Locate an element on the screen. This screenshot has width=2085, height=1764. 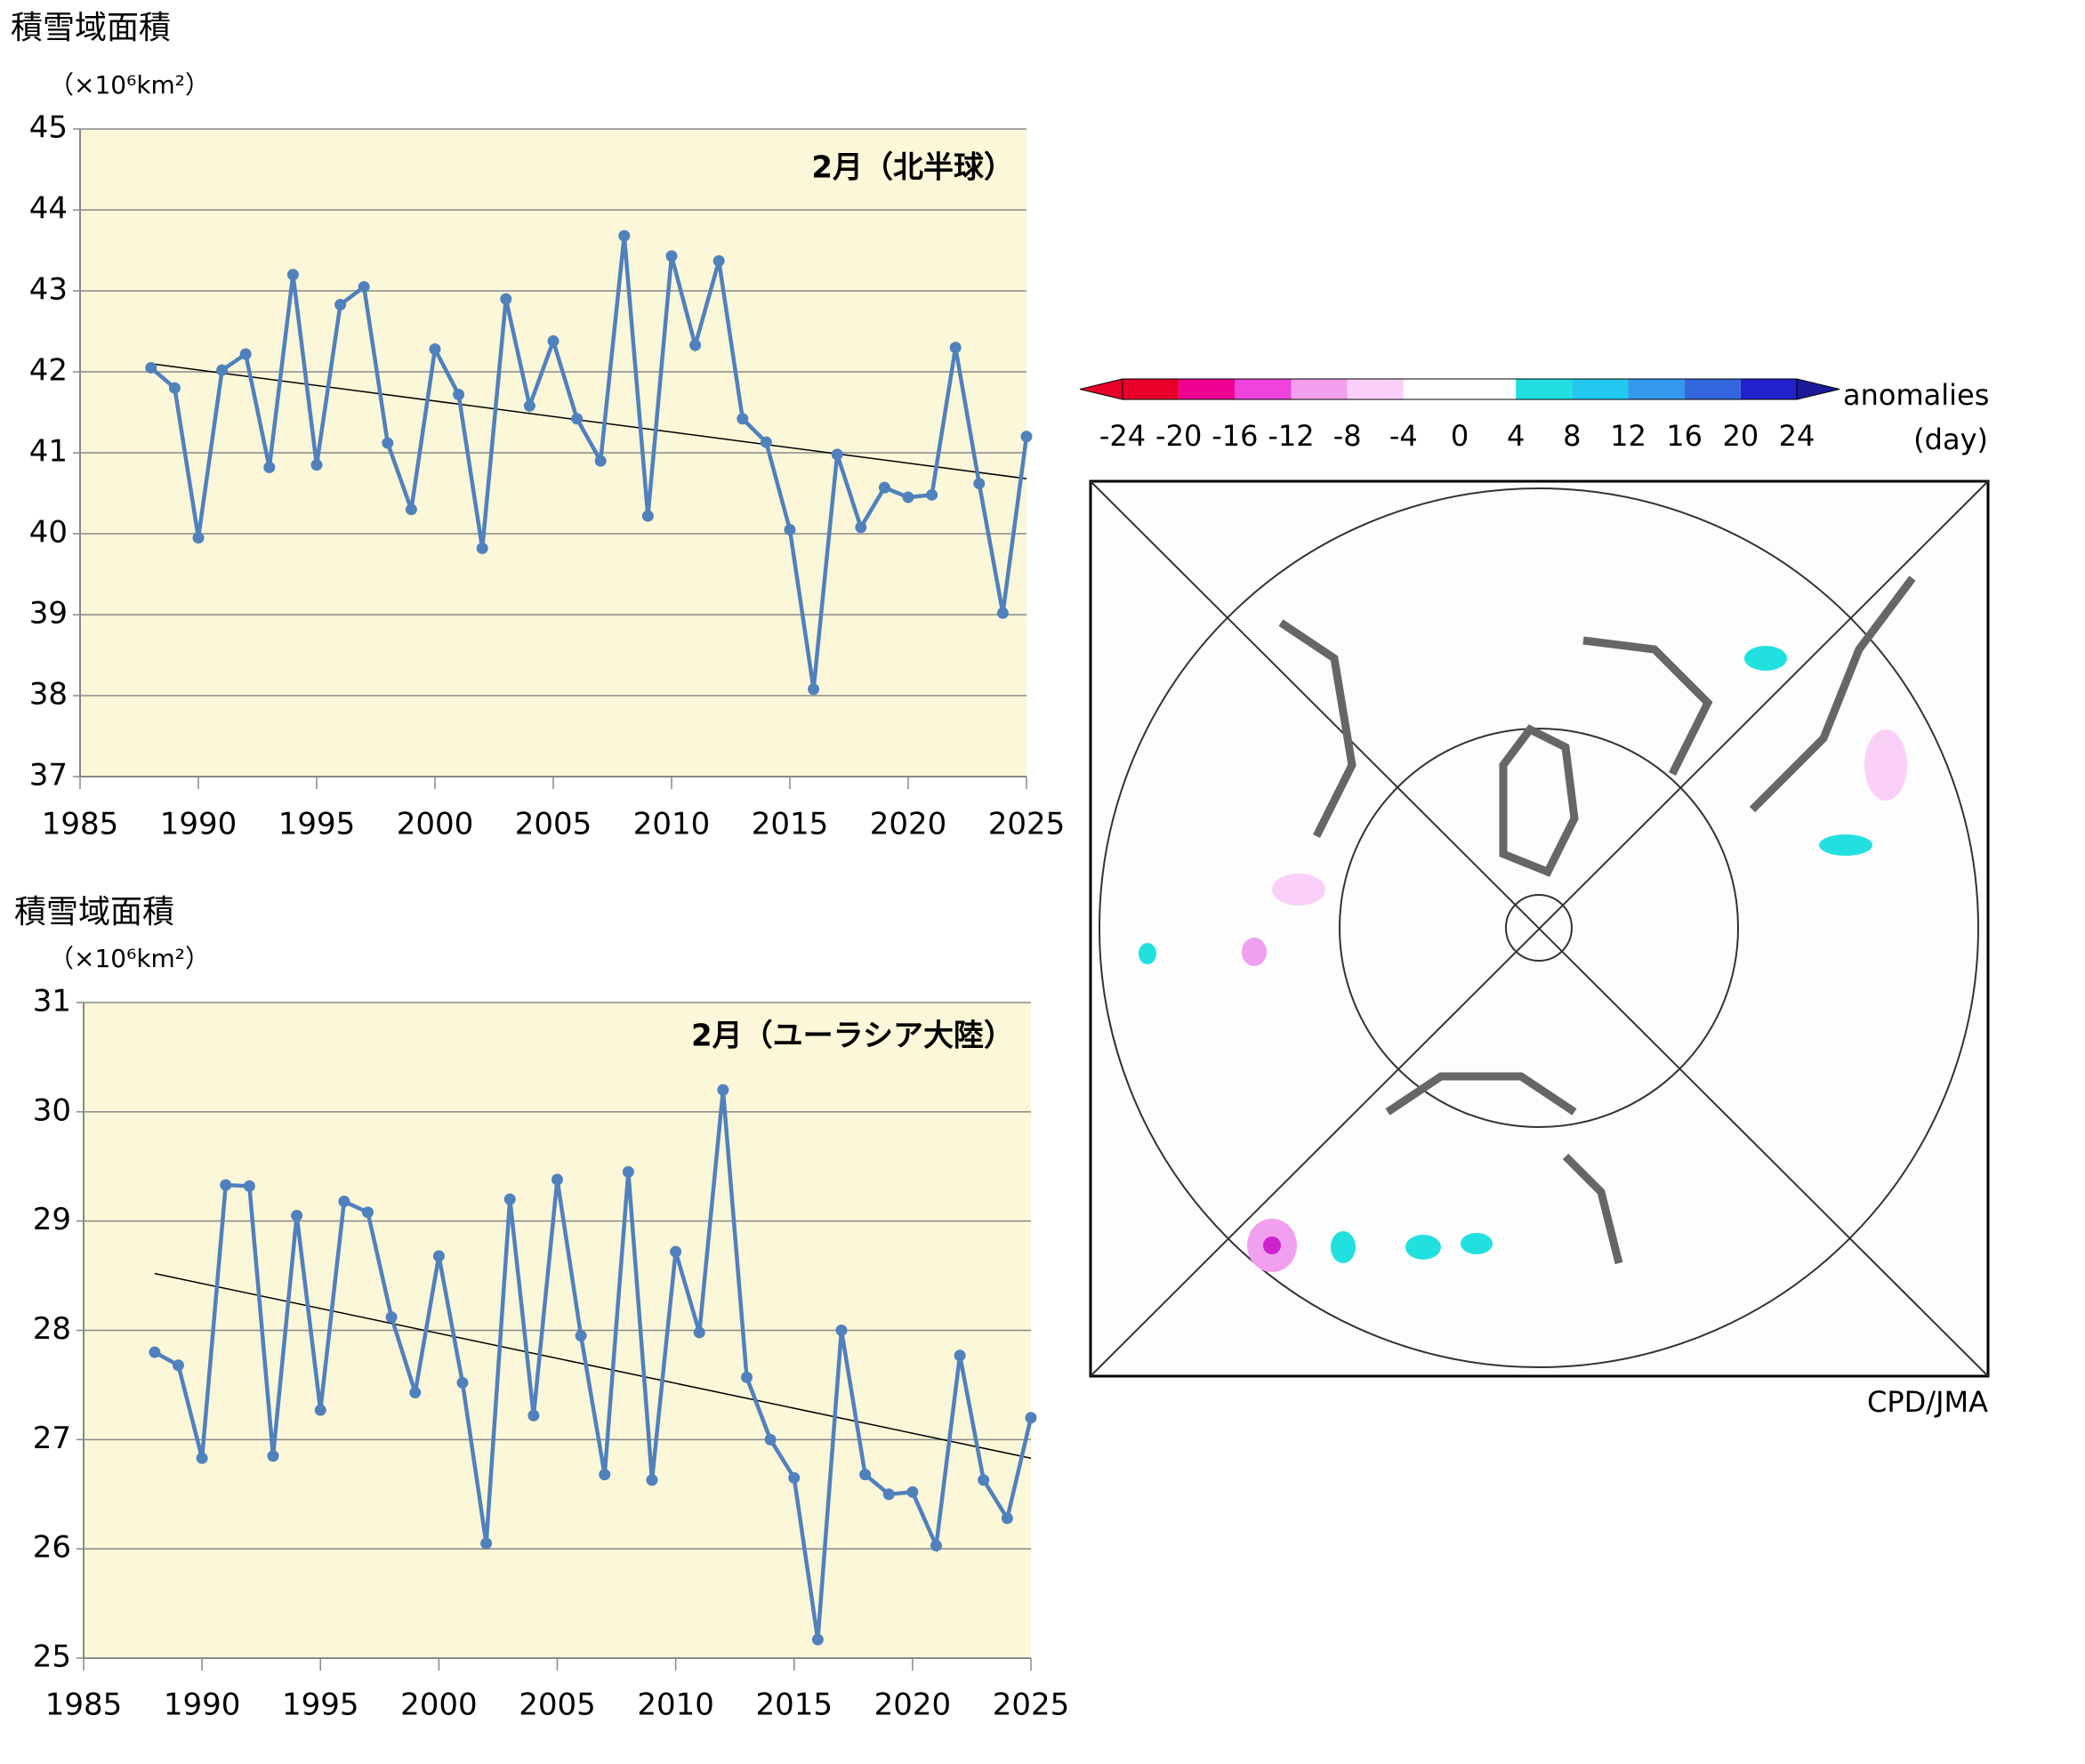
colorbar-label: 0 is located at coordinates (1460, 436).